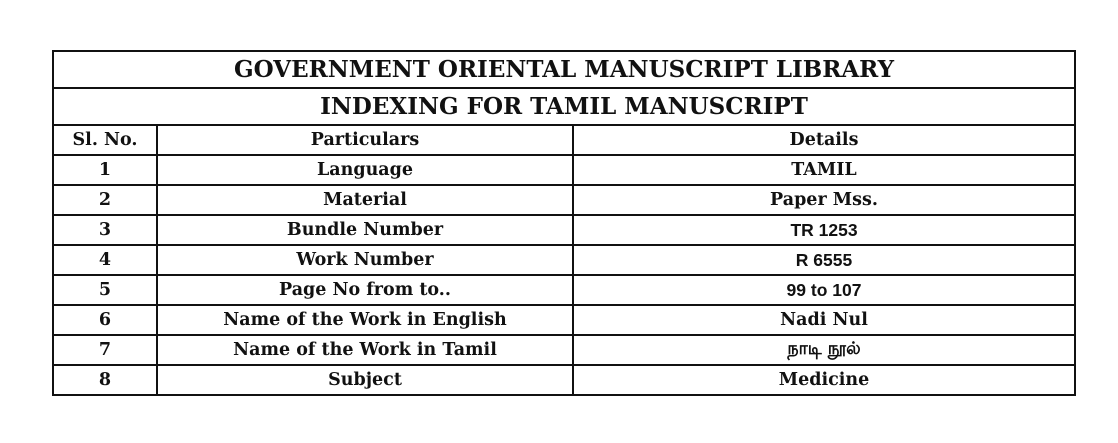 The image size is (1118, 443). I want to click on cell-detail: R 6555, so click(824, 260).